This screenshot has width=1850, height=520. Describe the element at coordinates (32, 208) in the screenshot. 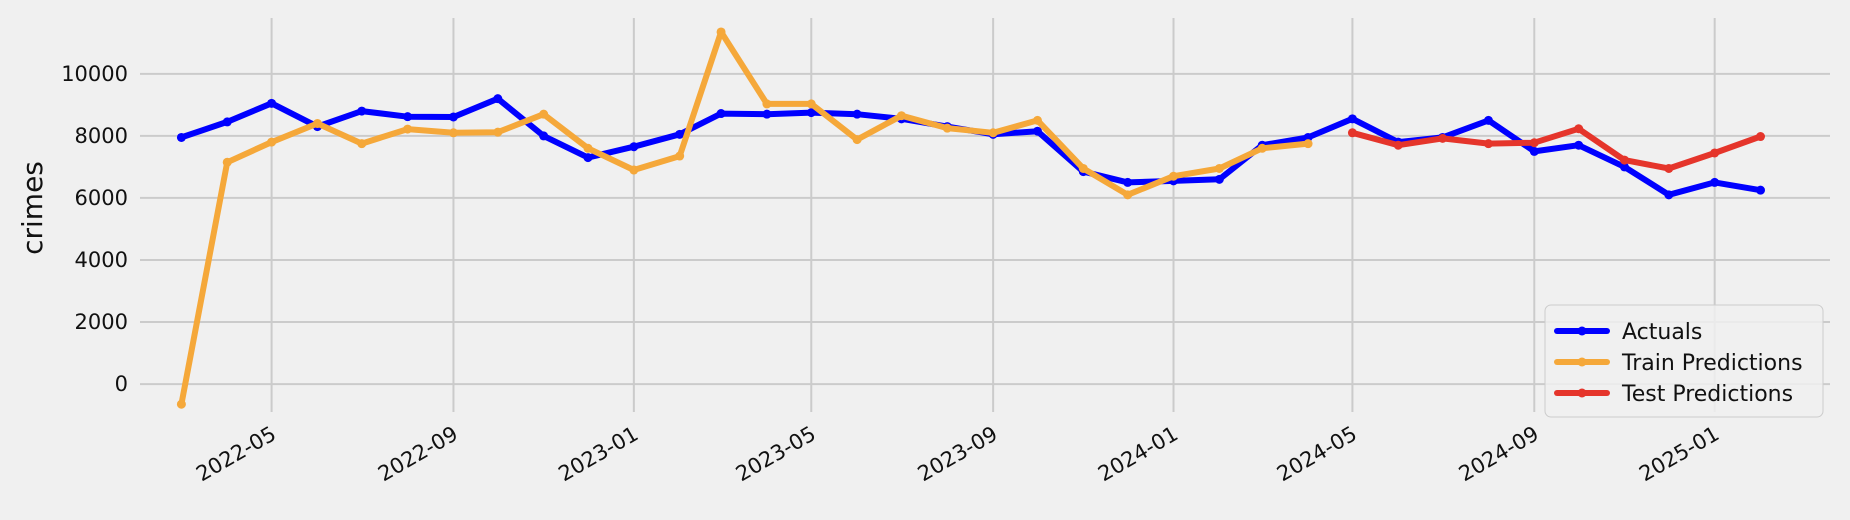

I see `y-axis-label: crimes` at that location.